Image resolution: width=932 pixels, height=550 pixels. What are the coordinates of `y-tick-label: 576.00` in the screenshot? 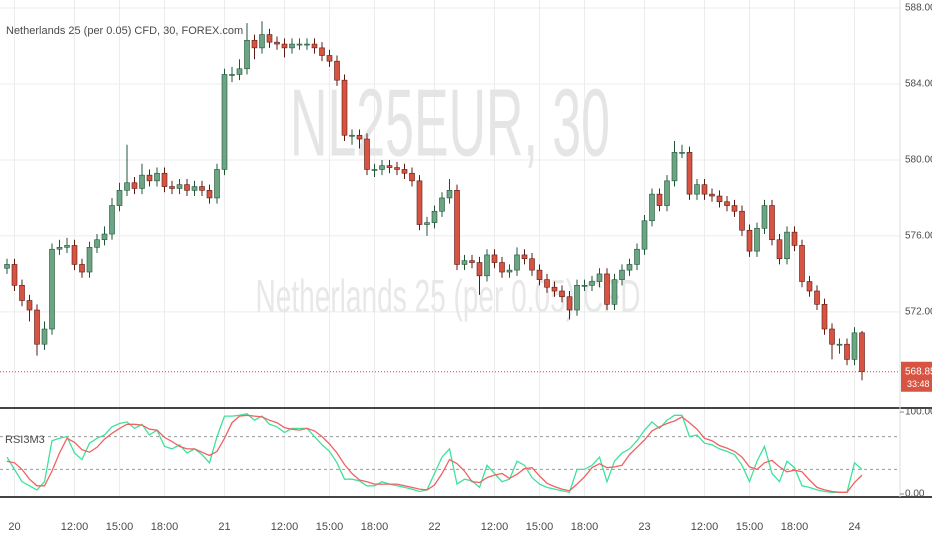 It's located at (918, 236).